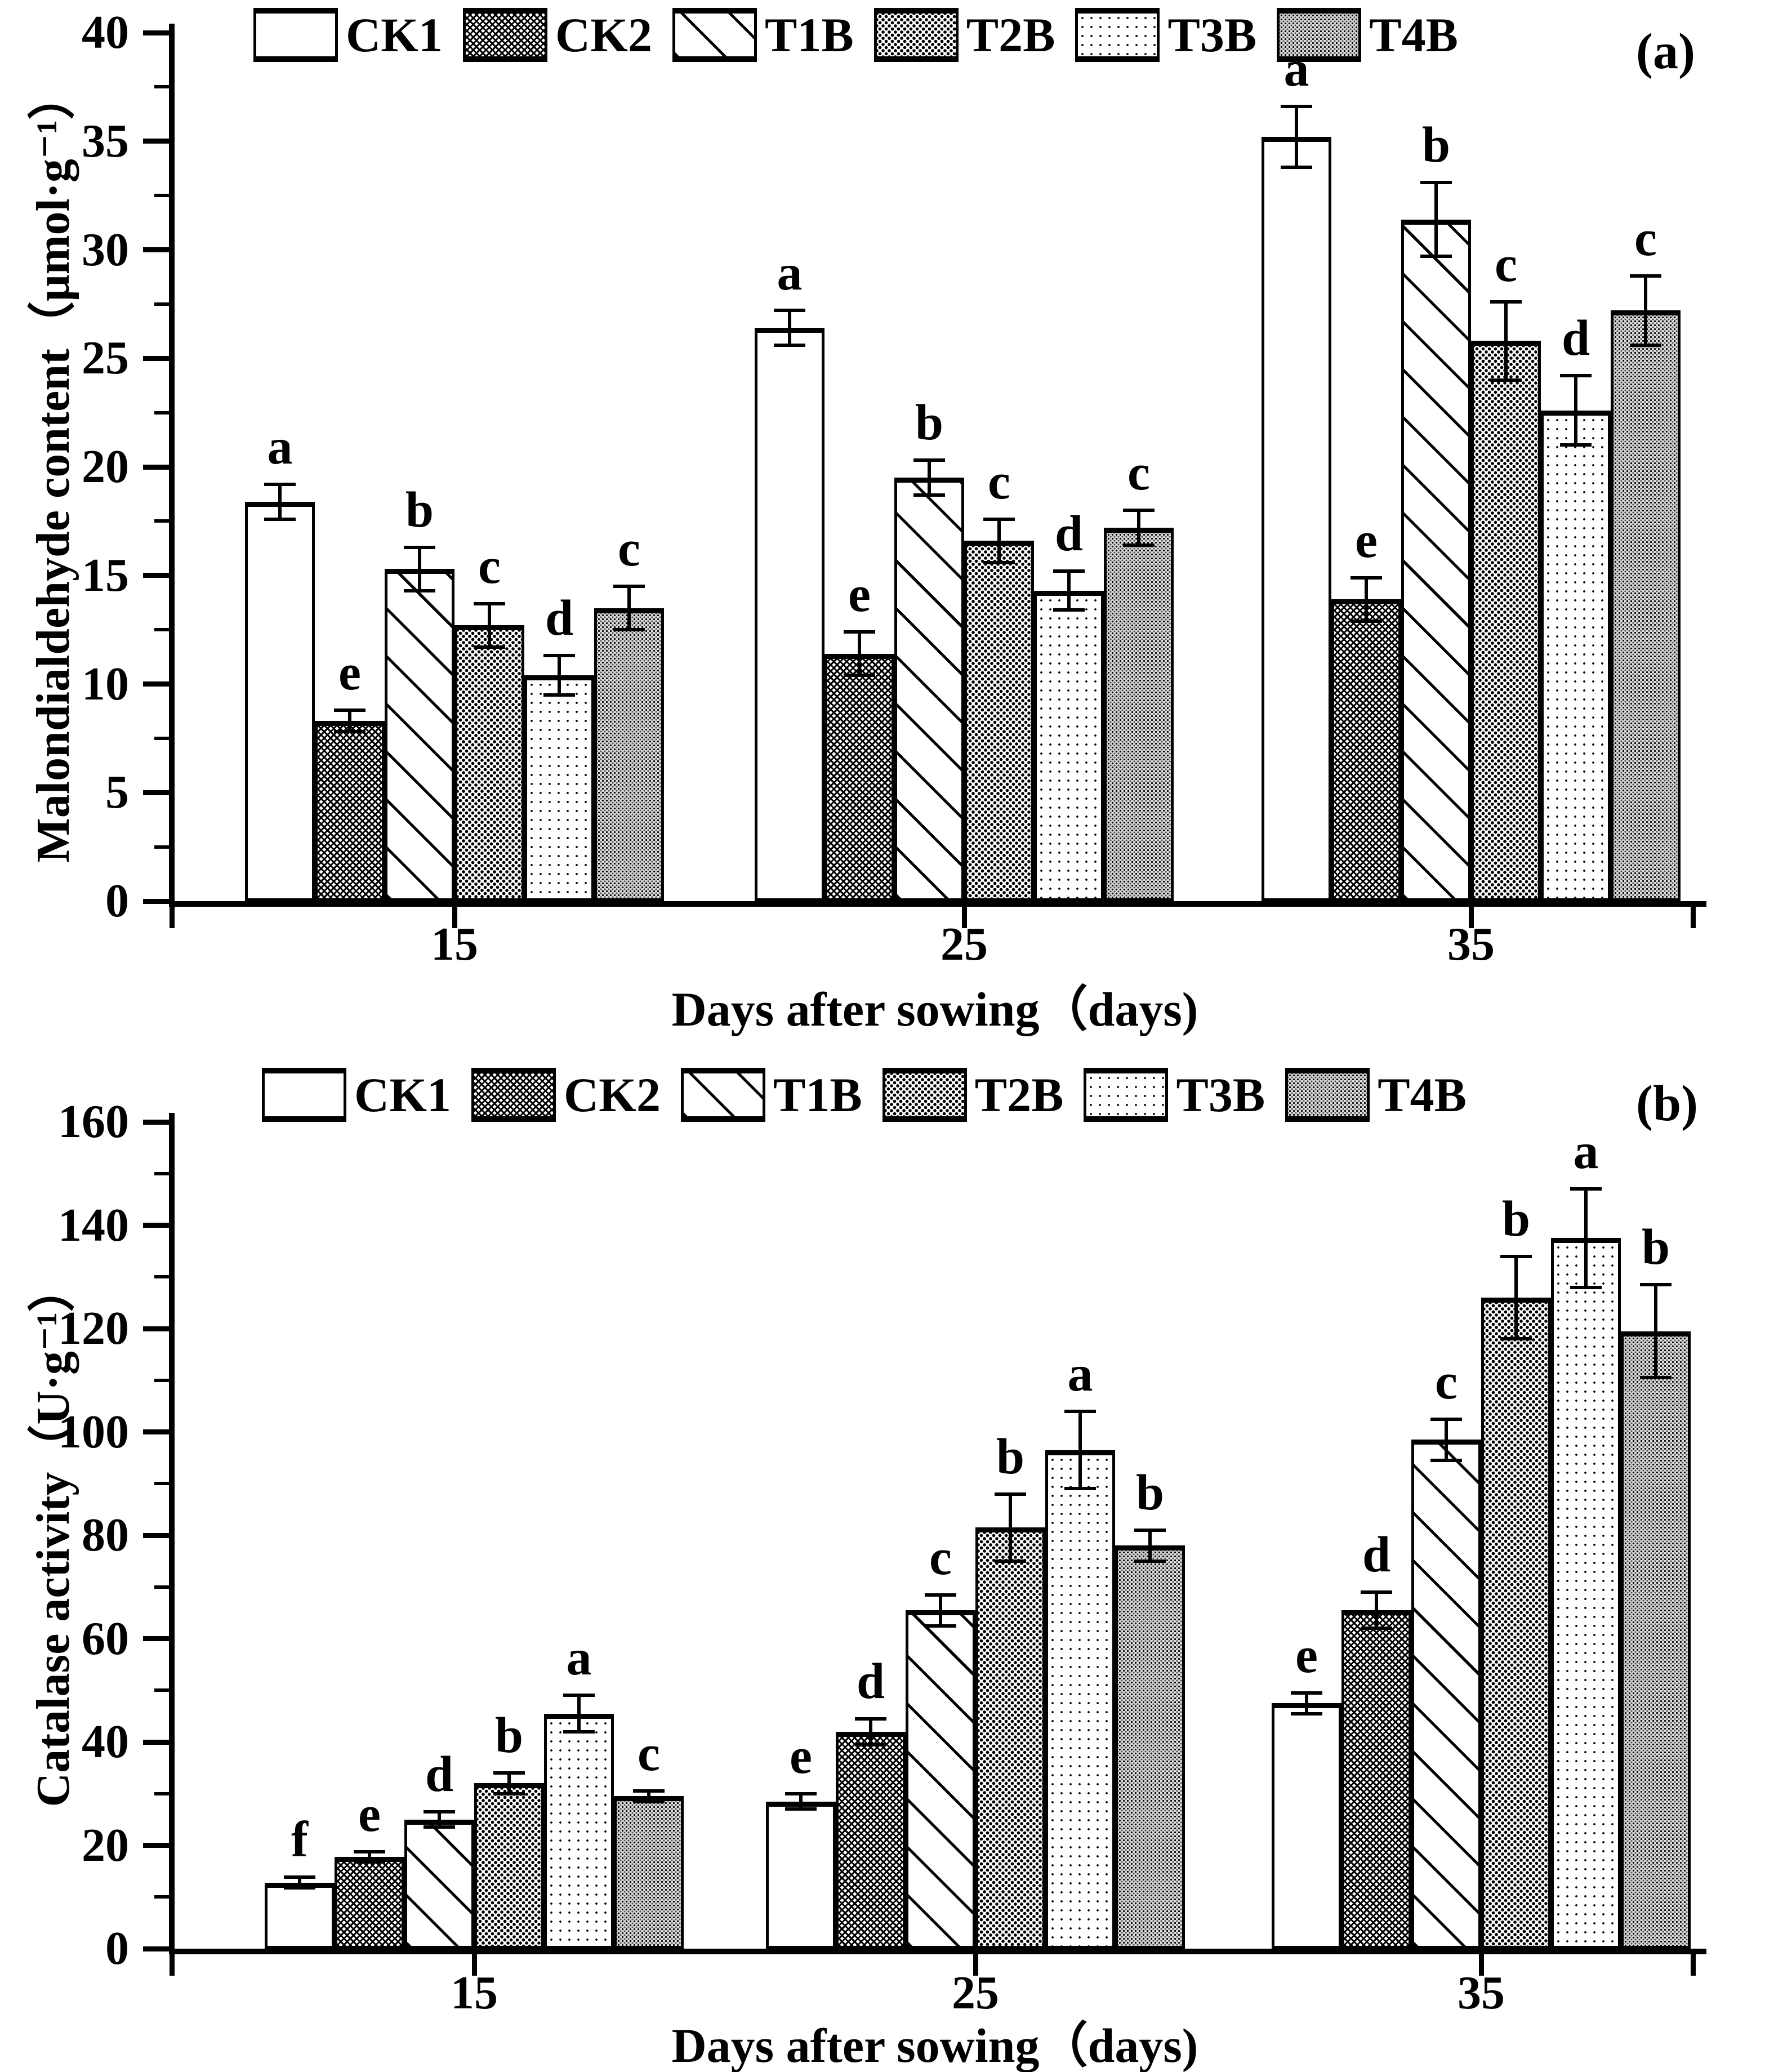  What do you see at coordinates (1319, 35) in the screenshot?
I see `legend-swatch-t4b-icon` at bounding box center [1319, 35].